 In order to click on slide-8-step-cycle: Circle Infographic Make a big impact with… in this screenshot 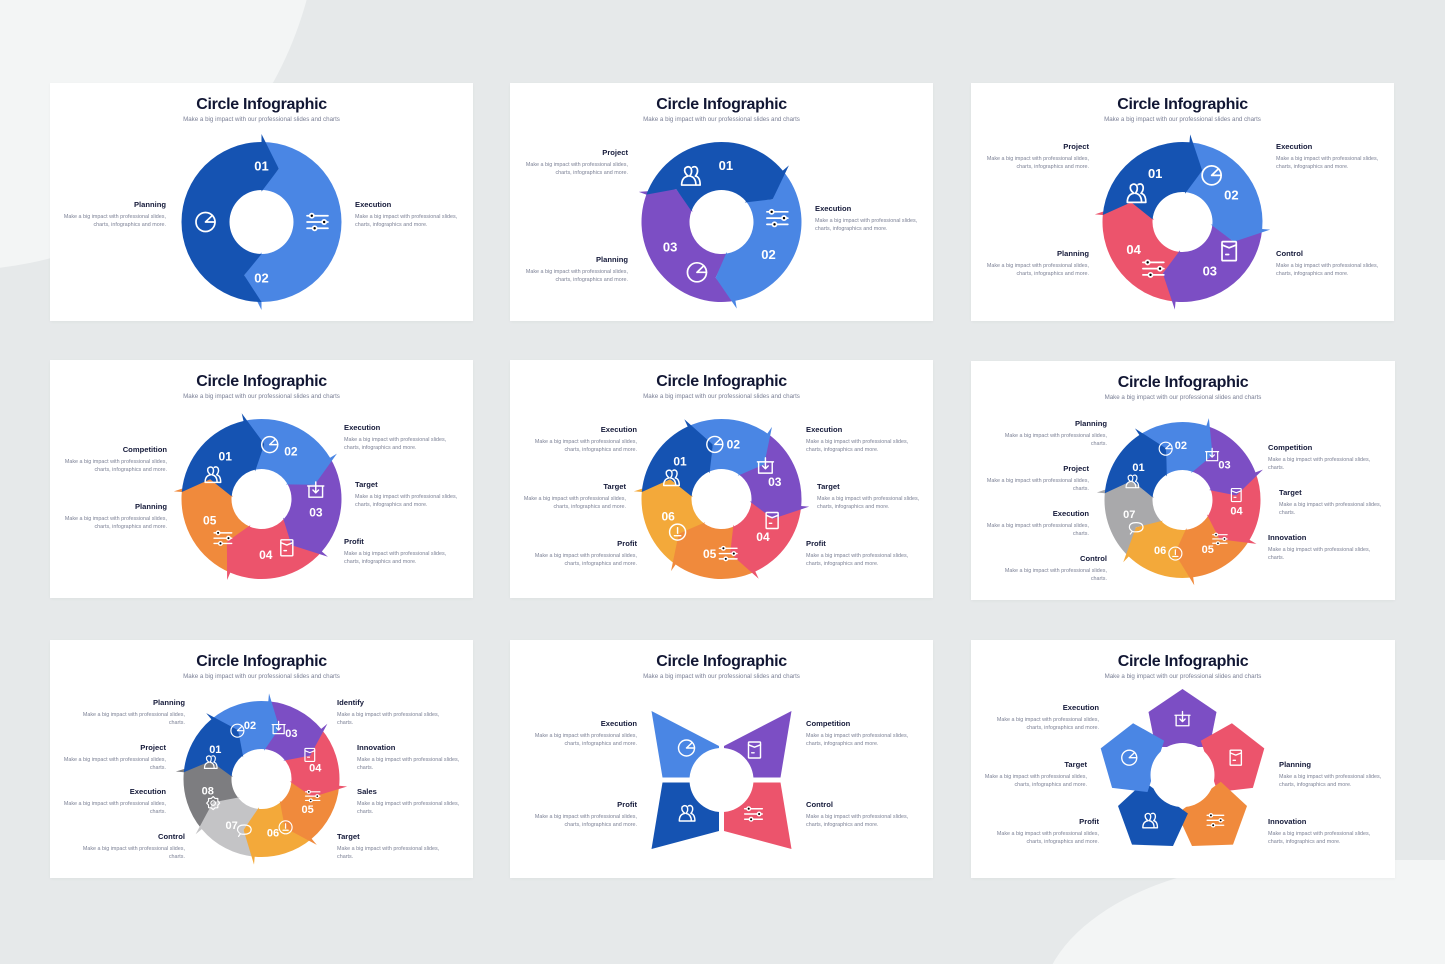, I will do `click(261, 759)`.